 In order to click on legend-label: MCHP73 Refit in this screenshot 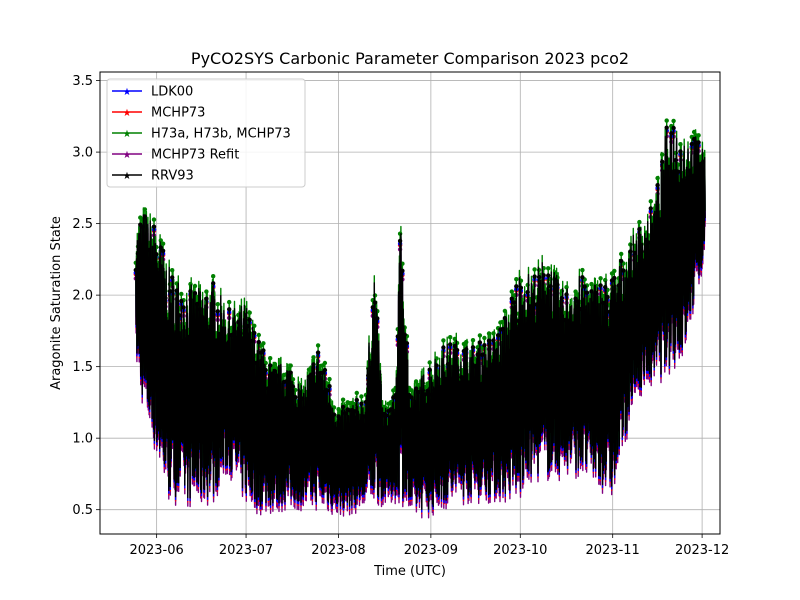, I will do `click(195, 155)`.